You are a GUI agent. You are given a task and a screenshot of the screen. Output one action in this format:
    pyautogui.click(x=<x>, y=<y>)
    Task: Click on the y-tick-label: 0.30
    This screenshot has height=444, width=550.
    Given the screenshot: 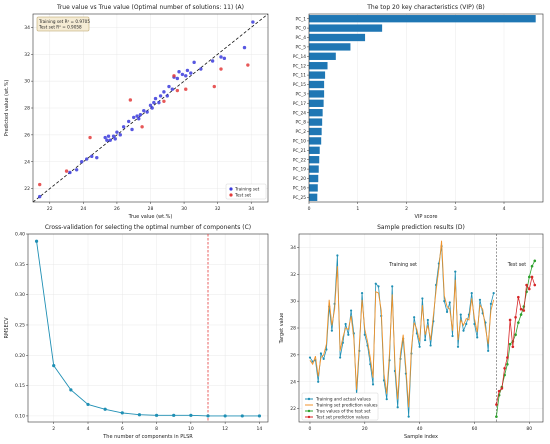 What is the action you would take?
    pyautogui.click(x=20, y=295)
    